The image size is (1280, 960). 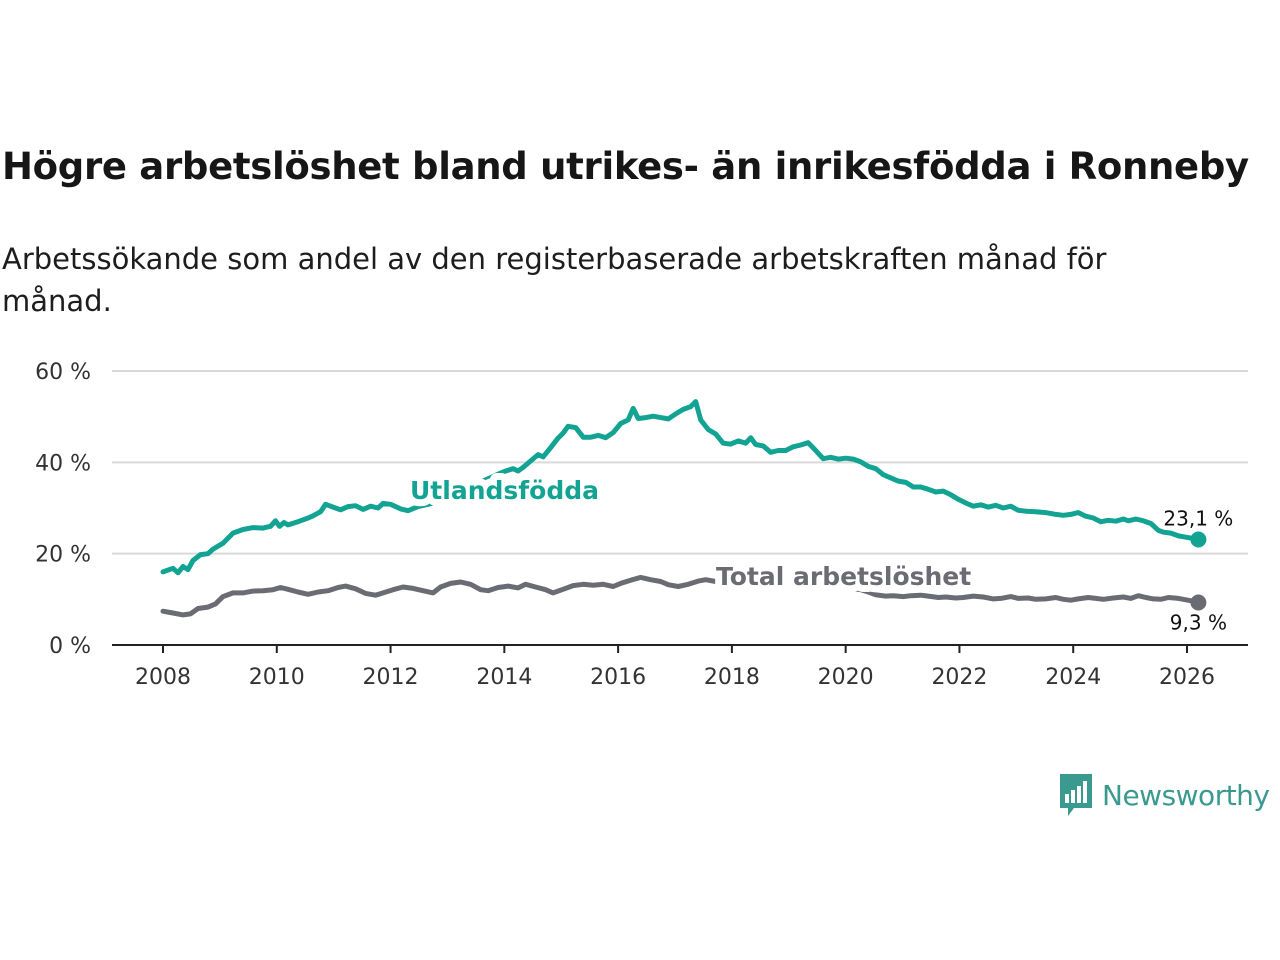 What do you see at coordinates (1079, 794) in the screenshot?
I see `bar-3-shape` at bounding box center [1079, 794].